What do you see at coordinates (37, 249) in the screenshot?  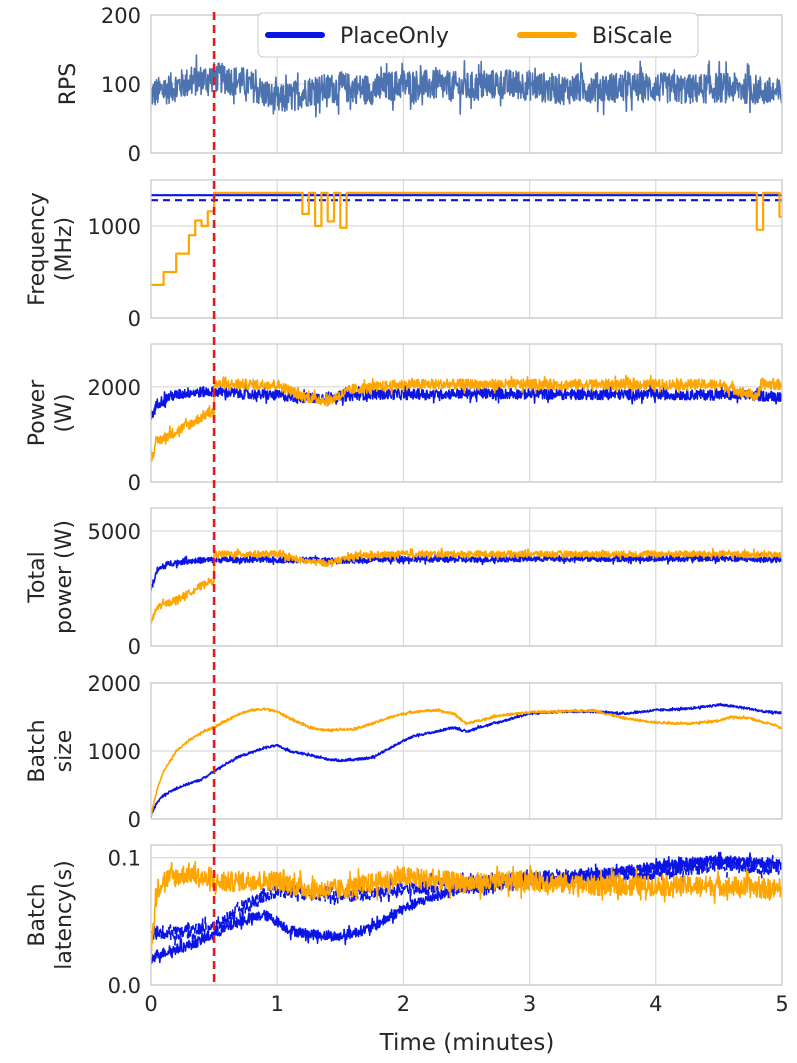 I see `y-axis-label-frequency-0: Frequency` at bounding box center [37, 249].